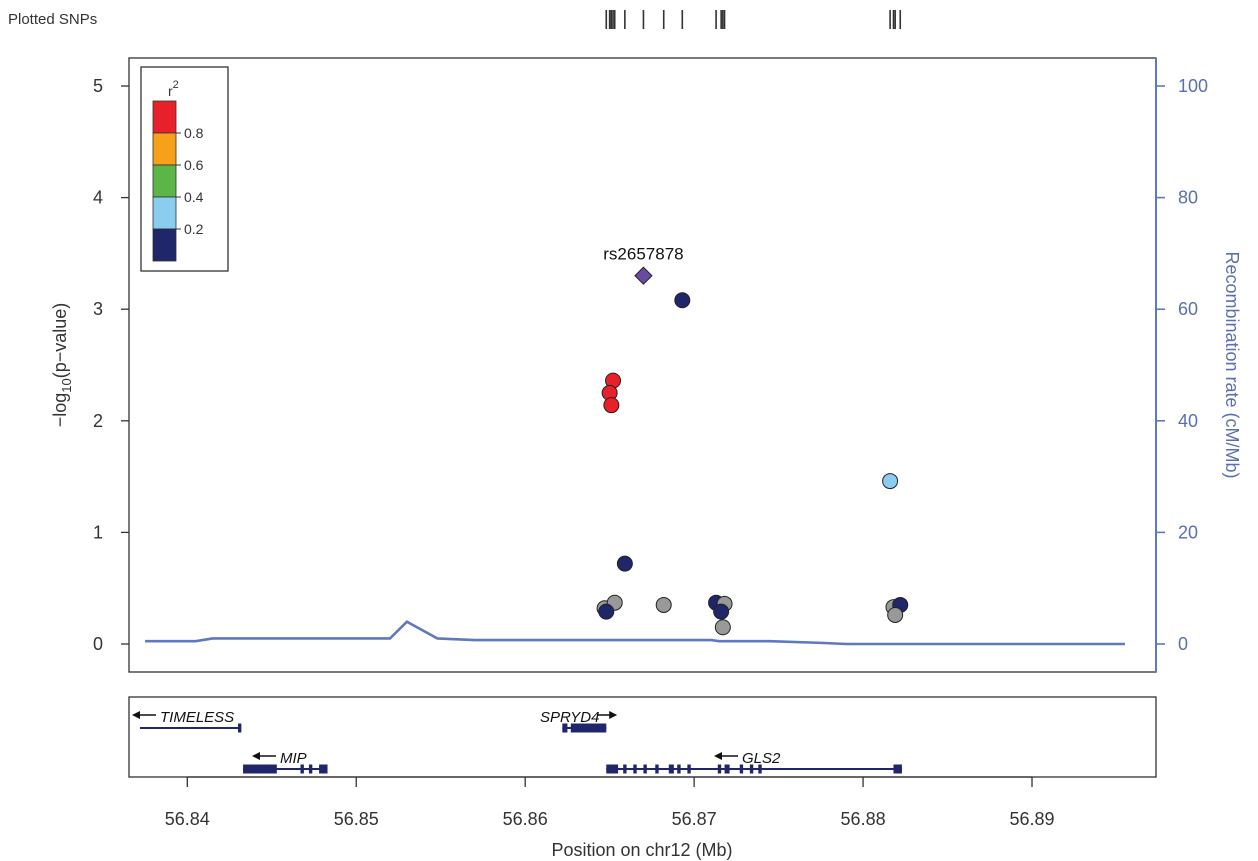 The height and width of the screenshot is (861, 1258). I want to click on y2-axis-title: Recombination rate (cM/Mb), so click(1232, 364).